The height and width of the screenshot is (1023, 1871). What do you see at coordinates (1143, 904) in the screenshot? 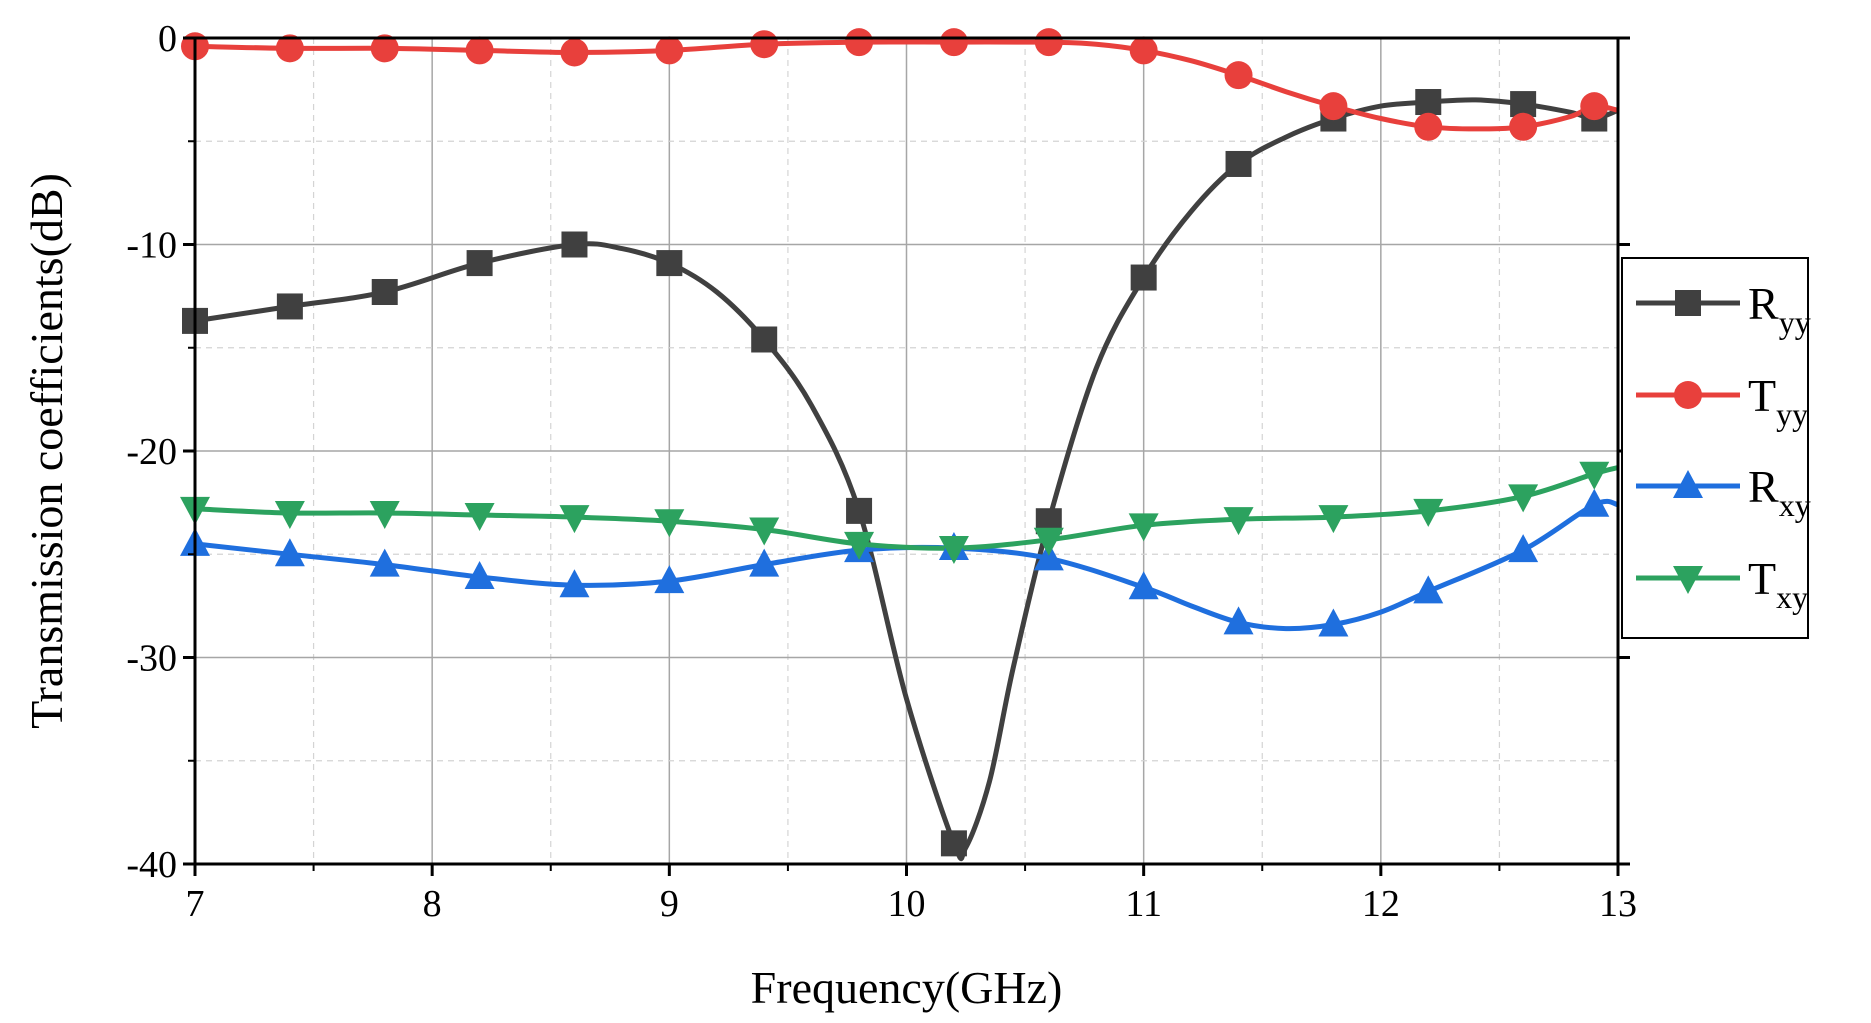
I see `x-tick-label: 11` at bounding box center [1143, 904].